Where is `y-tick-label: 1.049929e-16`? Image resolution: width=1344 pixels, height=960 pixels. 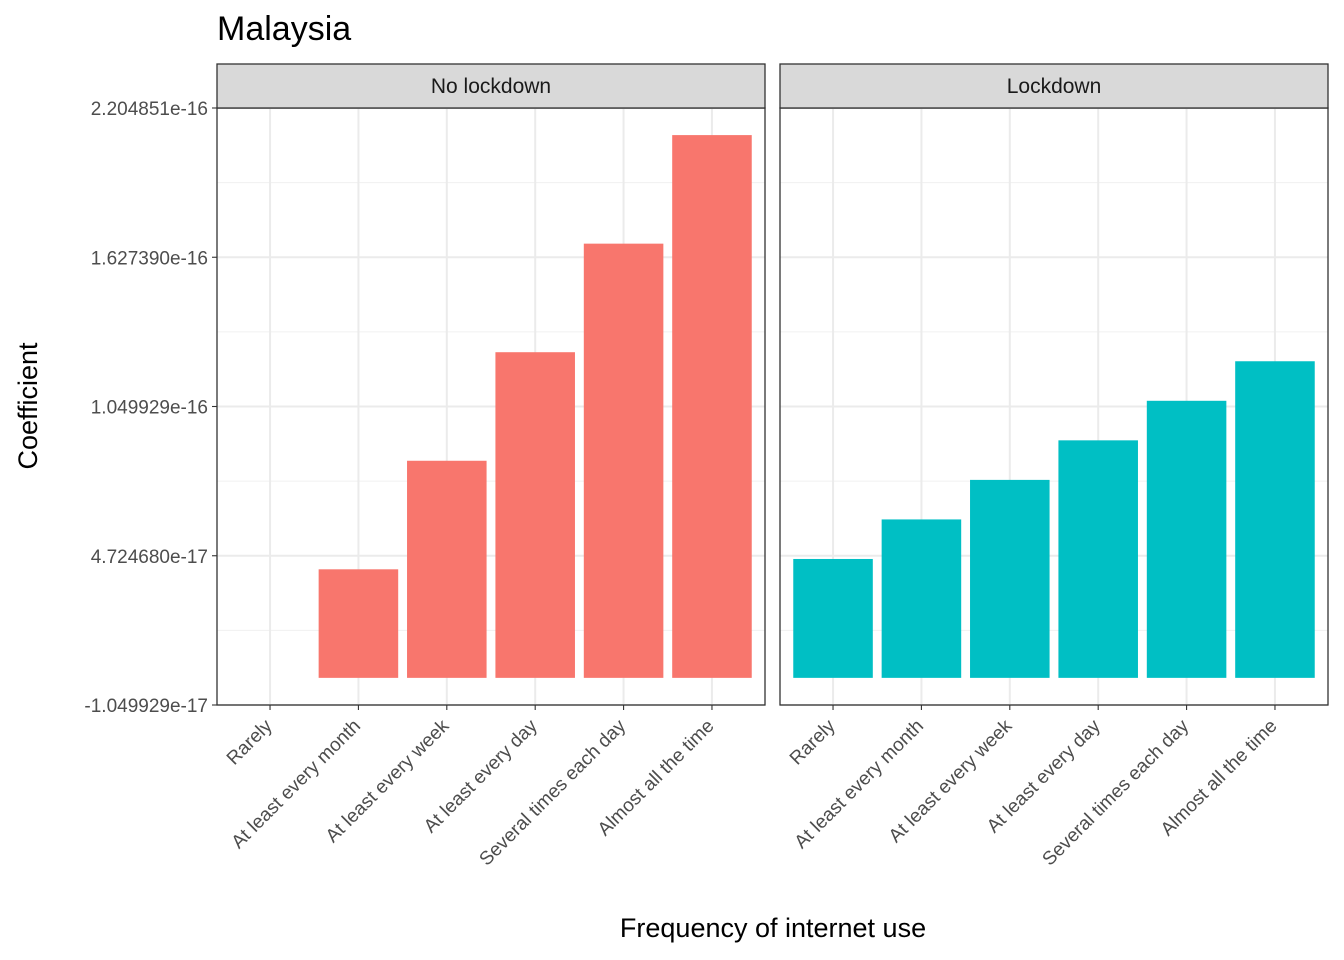 y-tick-label: 1.049929e-16 is located at coordinates (149, 408).